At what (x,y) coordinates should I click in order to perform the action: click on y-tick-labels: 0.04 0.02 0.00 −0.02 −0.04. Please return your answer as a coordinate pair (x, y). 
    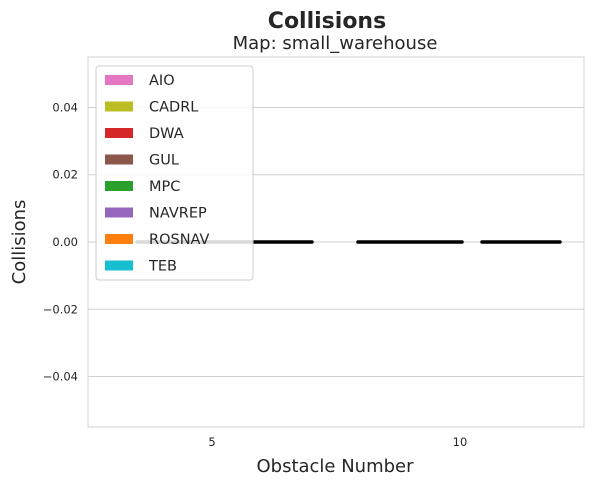
    Looking at the image, I should click on (60, 241).